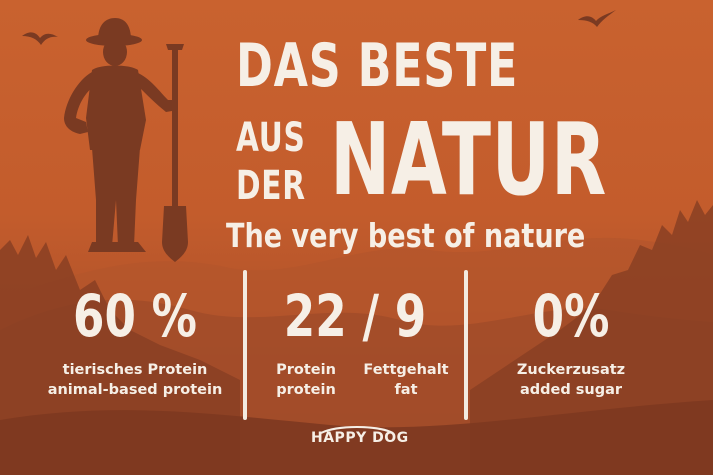 Image resolution: width=713 pixels, height=475 pixels. Describe the element at coordinates (571, 390) in the screenshot. I see `label-en: added sugar` at that location.